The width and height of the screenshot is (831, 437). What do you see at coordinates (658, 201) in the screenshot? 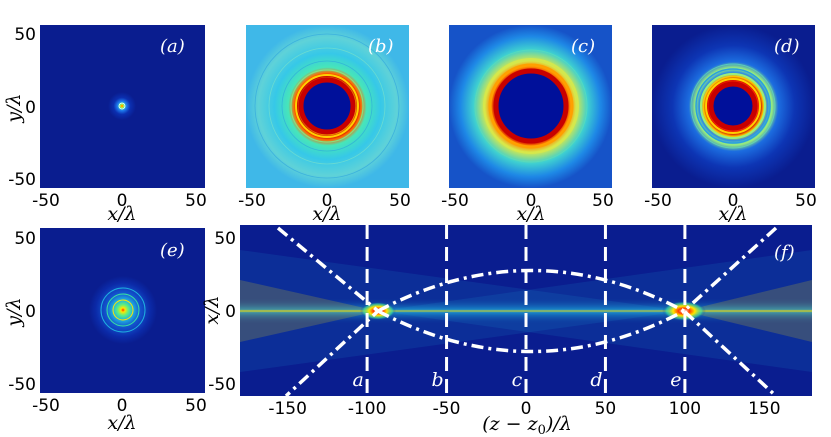
I see `panel-d-xtick: -50` at bounding box center [658, 201].